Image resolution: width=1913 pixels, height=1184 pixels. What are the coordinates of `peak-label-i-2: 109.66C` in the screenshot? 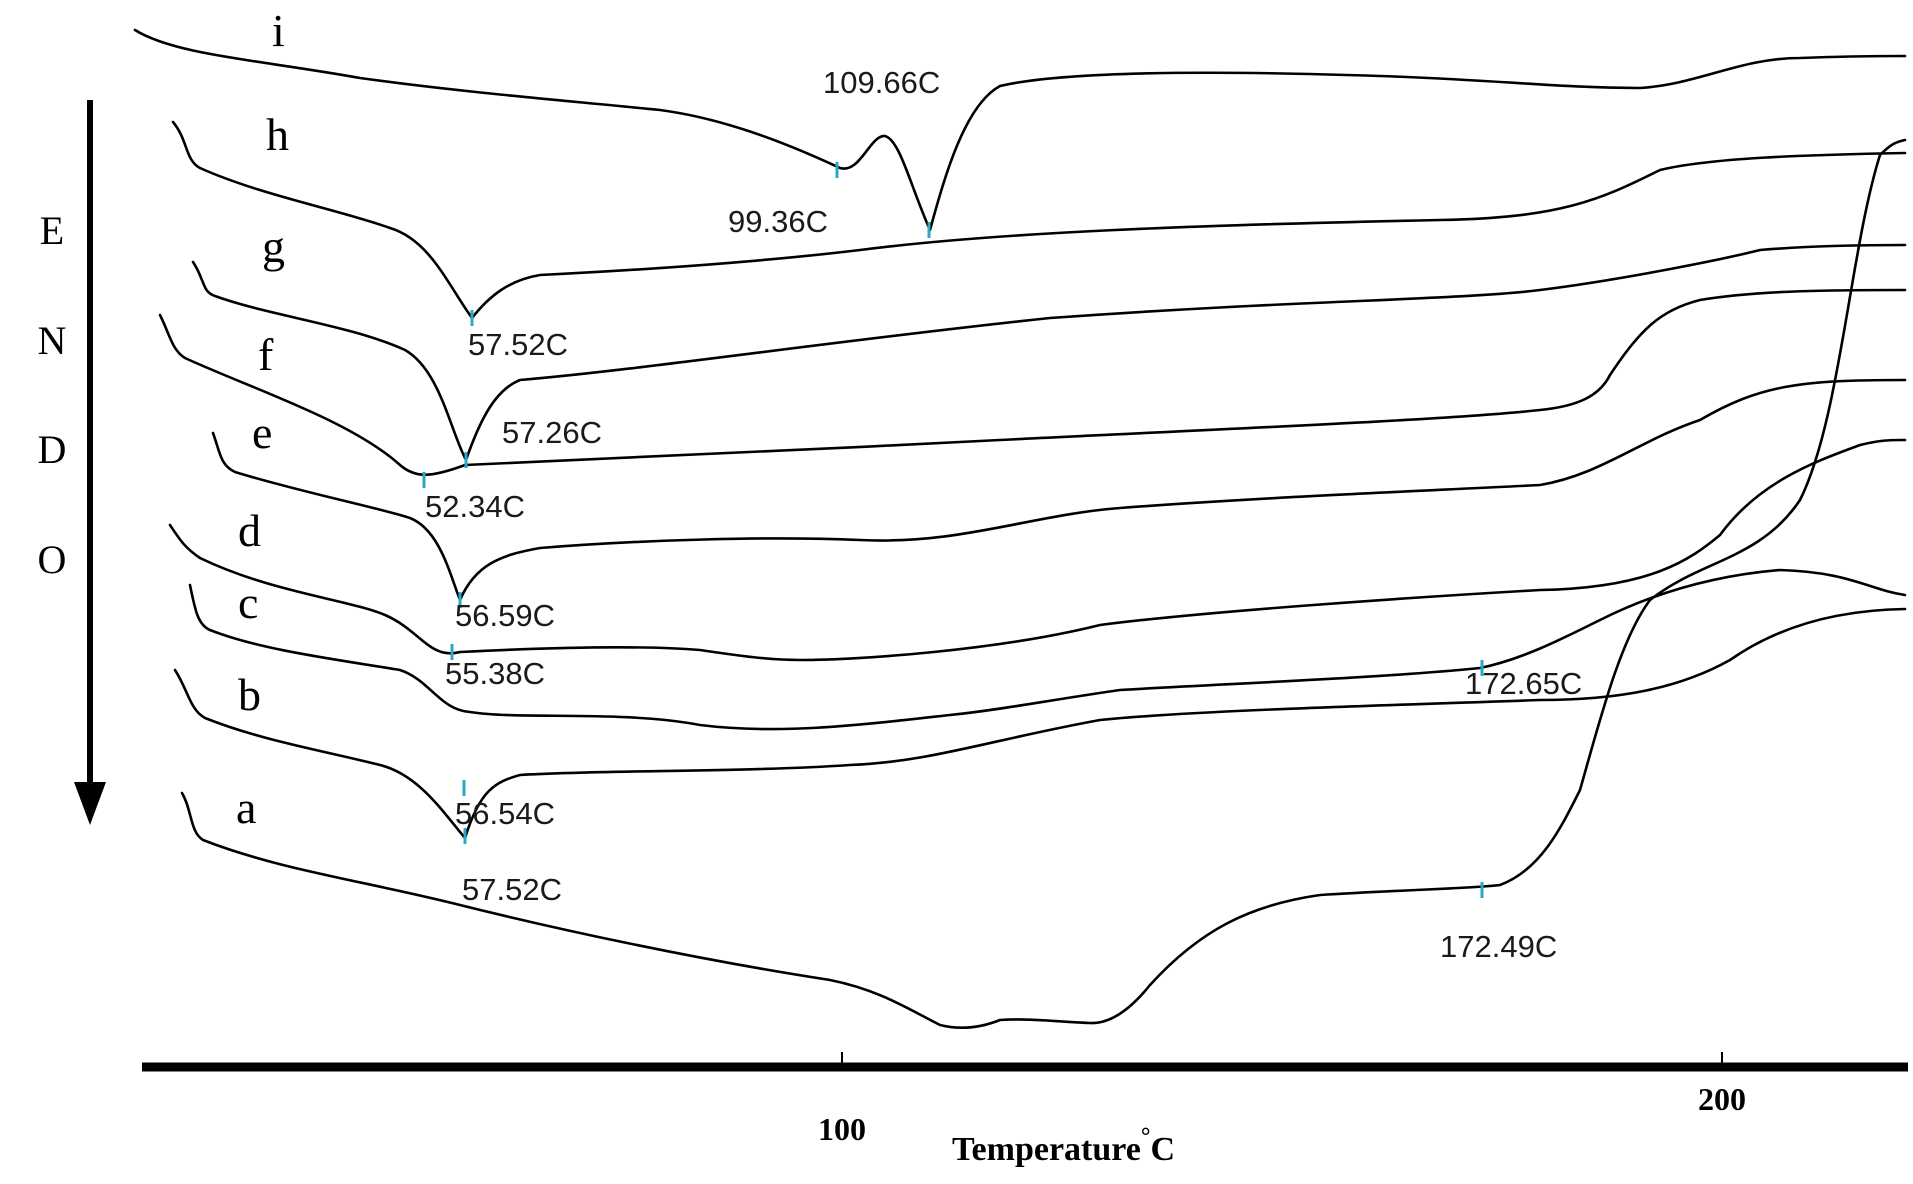 It's located at (881, 82).